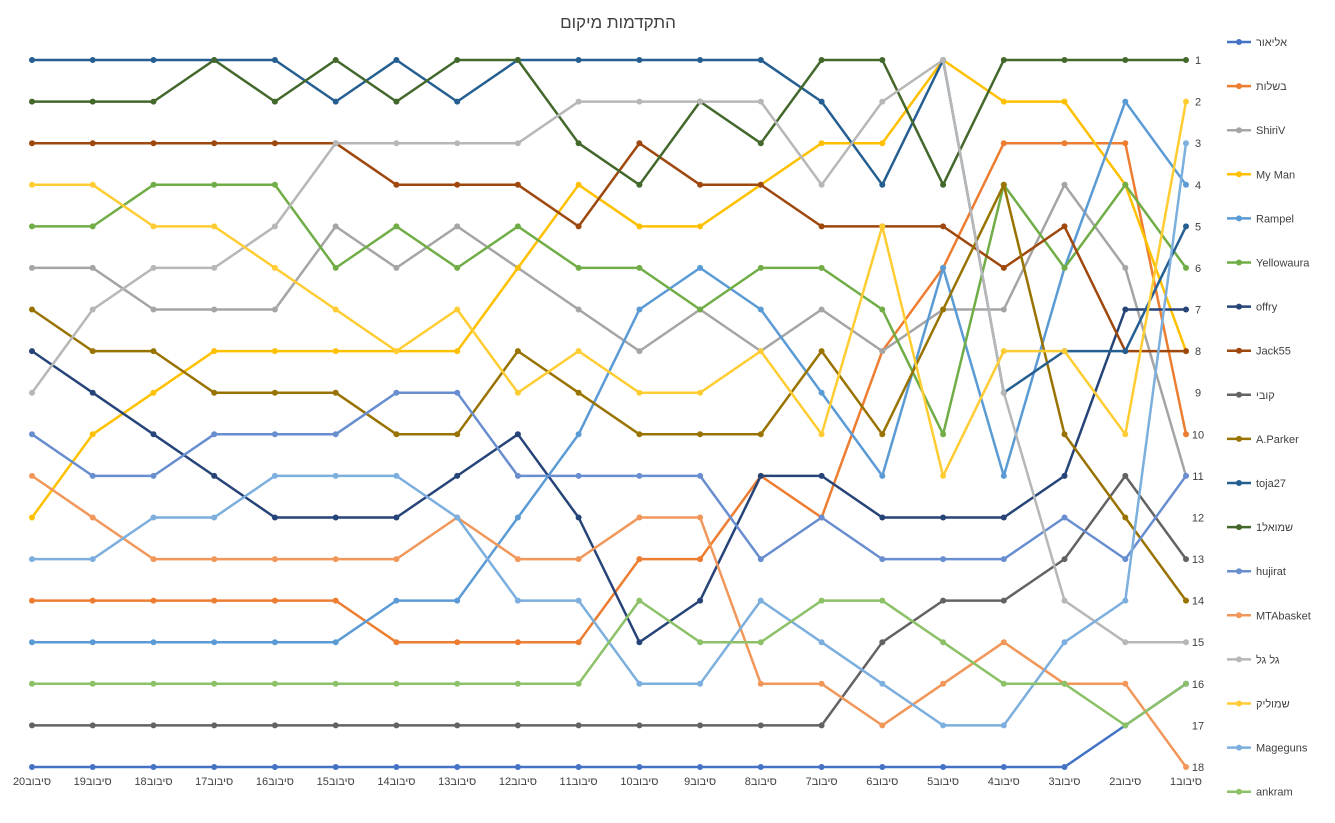 This screenshot has height=823, width=1335. What do you see at coordinates (518, 782) in the screenshot?
I see `x-tick-label: סיבוב12` at bounding box center [518, 782].